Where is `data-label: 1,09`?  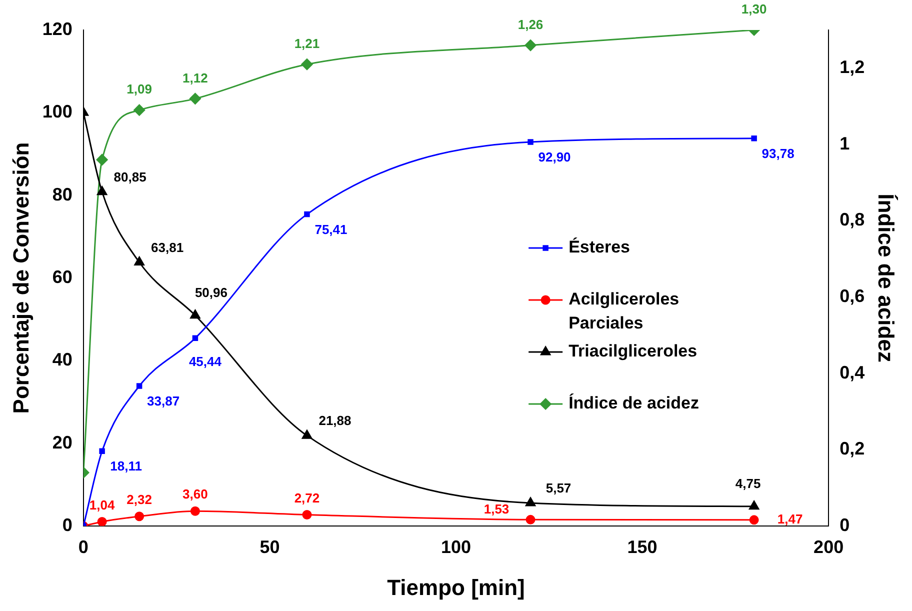 data-label: 1,09 is located at coordinates (139, 89).